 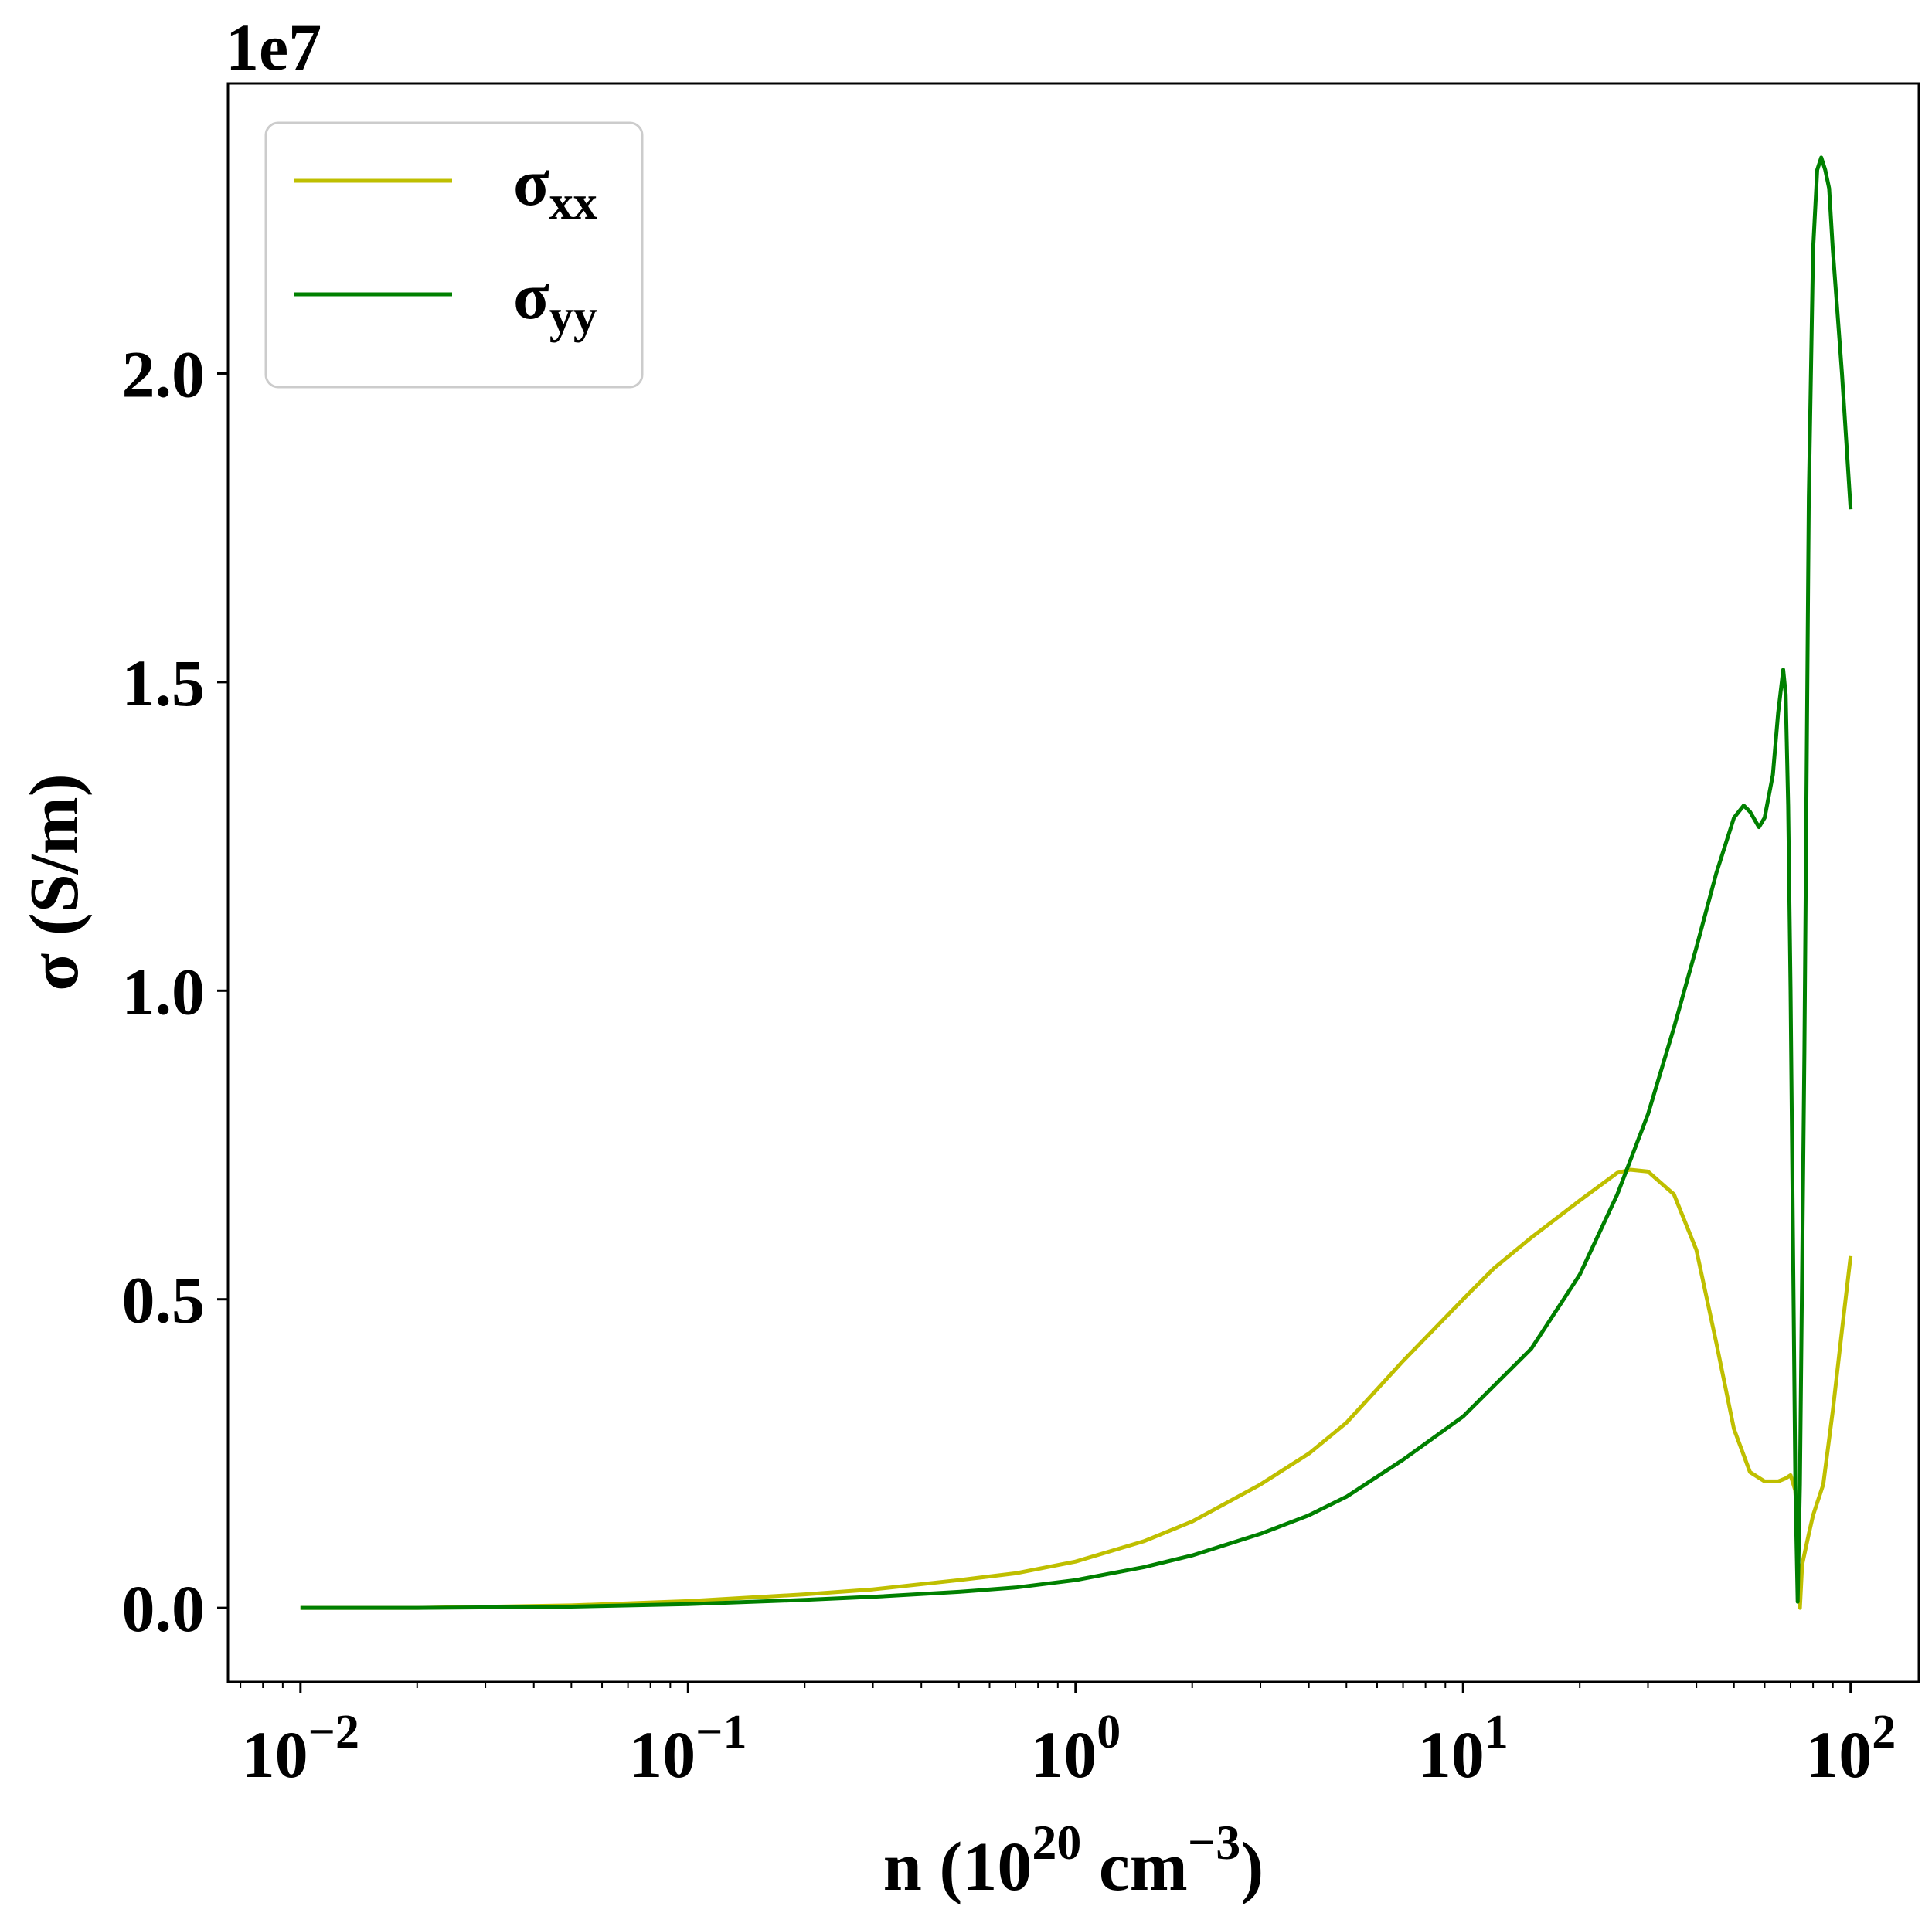 I want to click on scale-label: 1e7, so click(x=273, y=47).